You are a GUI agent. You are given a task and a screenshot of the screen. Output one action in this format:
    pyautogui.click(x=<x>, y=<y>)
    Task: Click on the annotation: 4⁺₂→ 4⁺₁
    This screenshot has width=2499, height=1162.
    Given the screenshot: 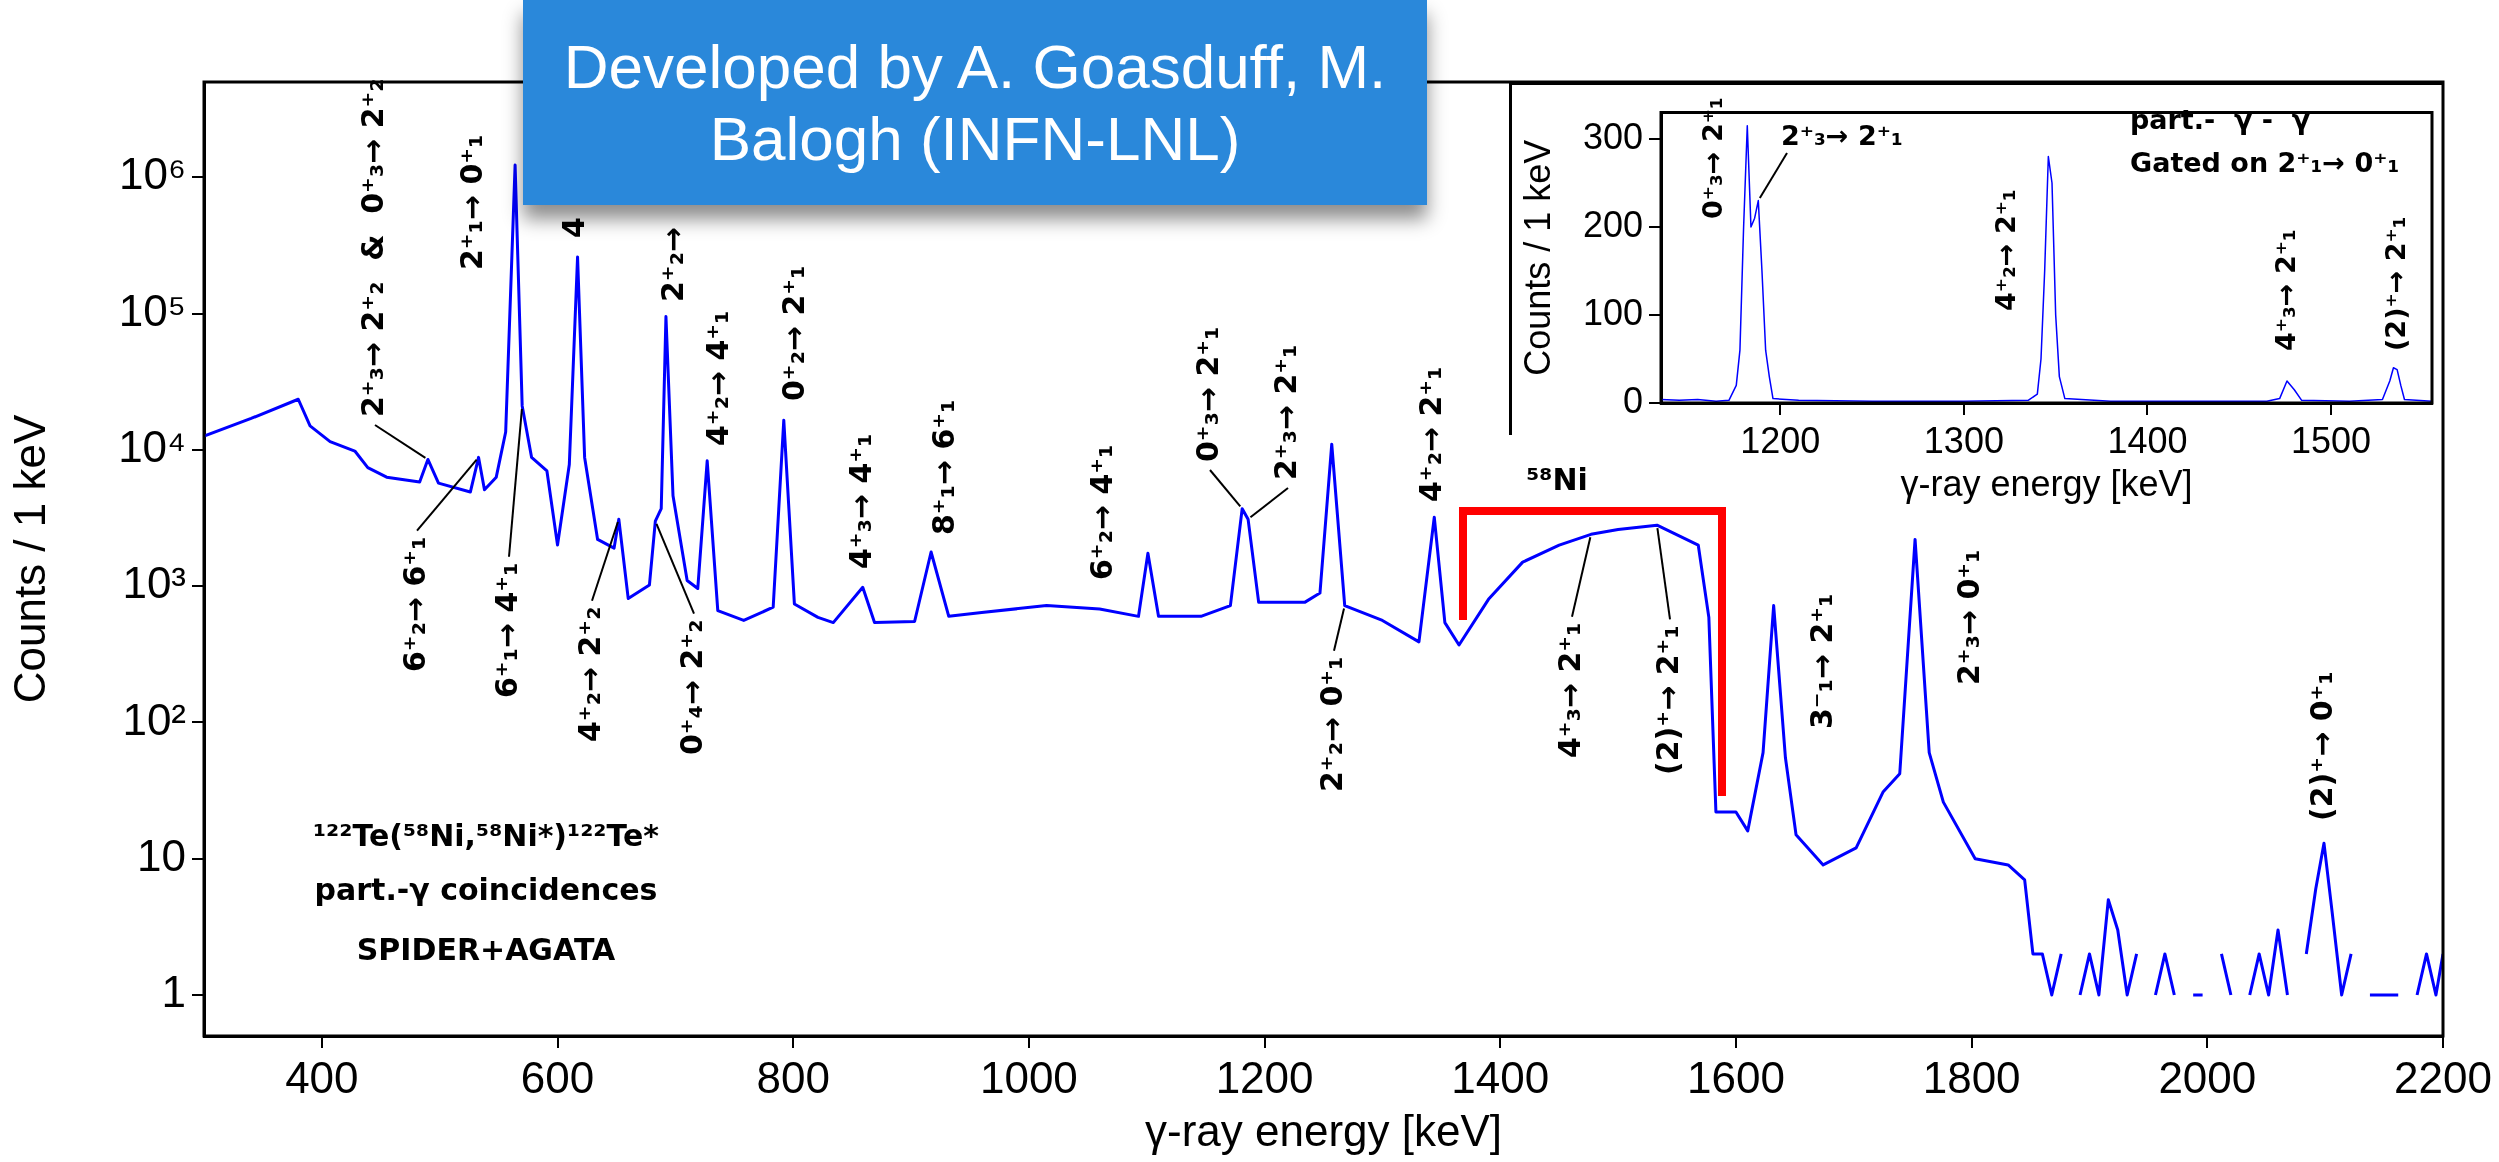 What is the action you would take?
    pyautogui.click(x=717, y=378)
    